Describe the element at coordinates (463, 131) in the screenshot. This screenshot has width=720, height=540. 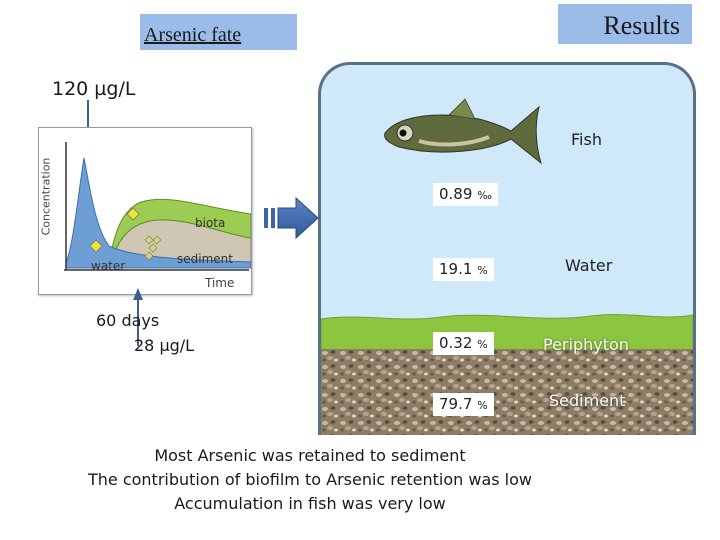
I see `fish-icon` at that location.